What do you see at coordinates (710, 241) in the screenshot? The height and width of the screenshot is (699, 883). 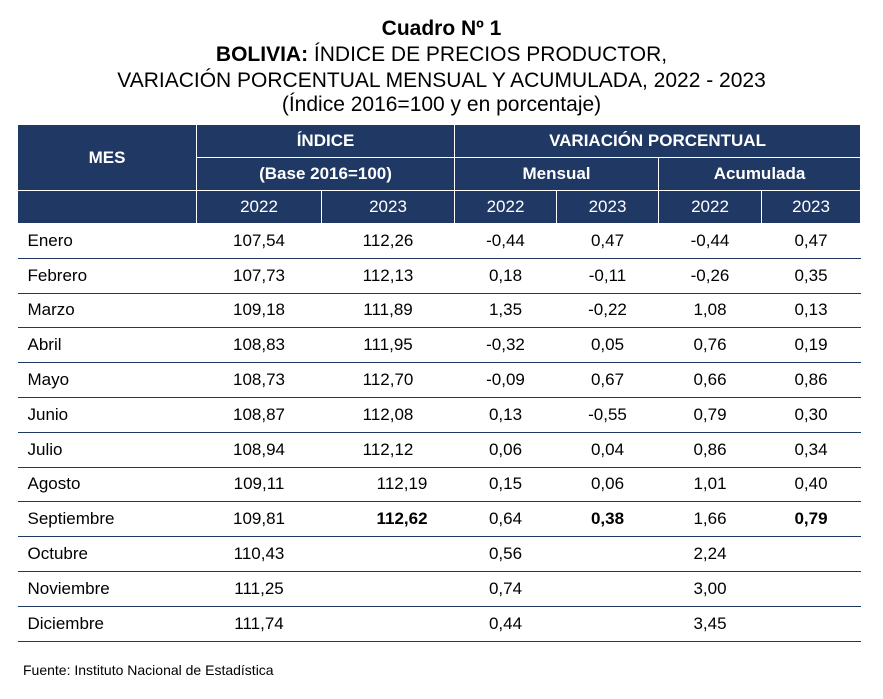 I see `cumulative-2022-cell: -0,44` at bounding box center [710, 241].